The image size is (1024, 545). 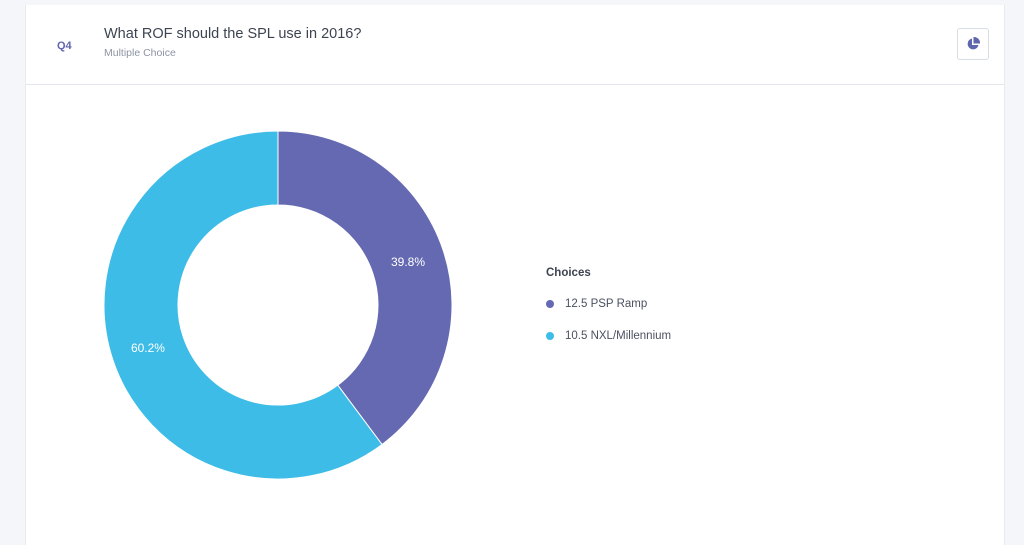 What do you see at coordinates (618, 336) in the screenshot?
I see `legend-label: 10.5 NXL/Millennium` at bounding box center [618, 336].